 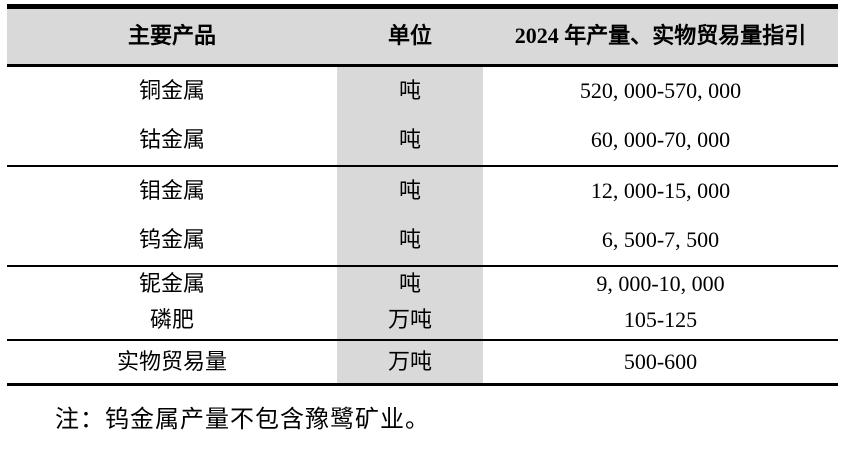 I want to click on guidance-cell: 500-600, so click(x=660, y=361).